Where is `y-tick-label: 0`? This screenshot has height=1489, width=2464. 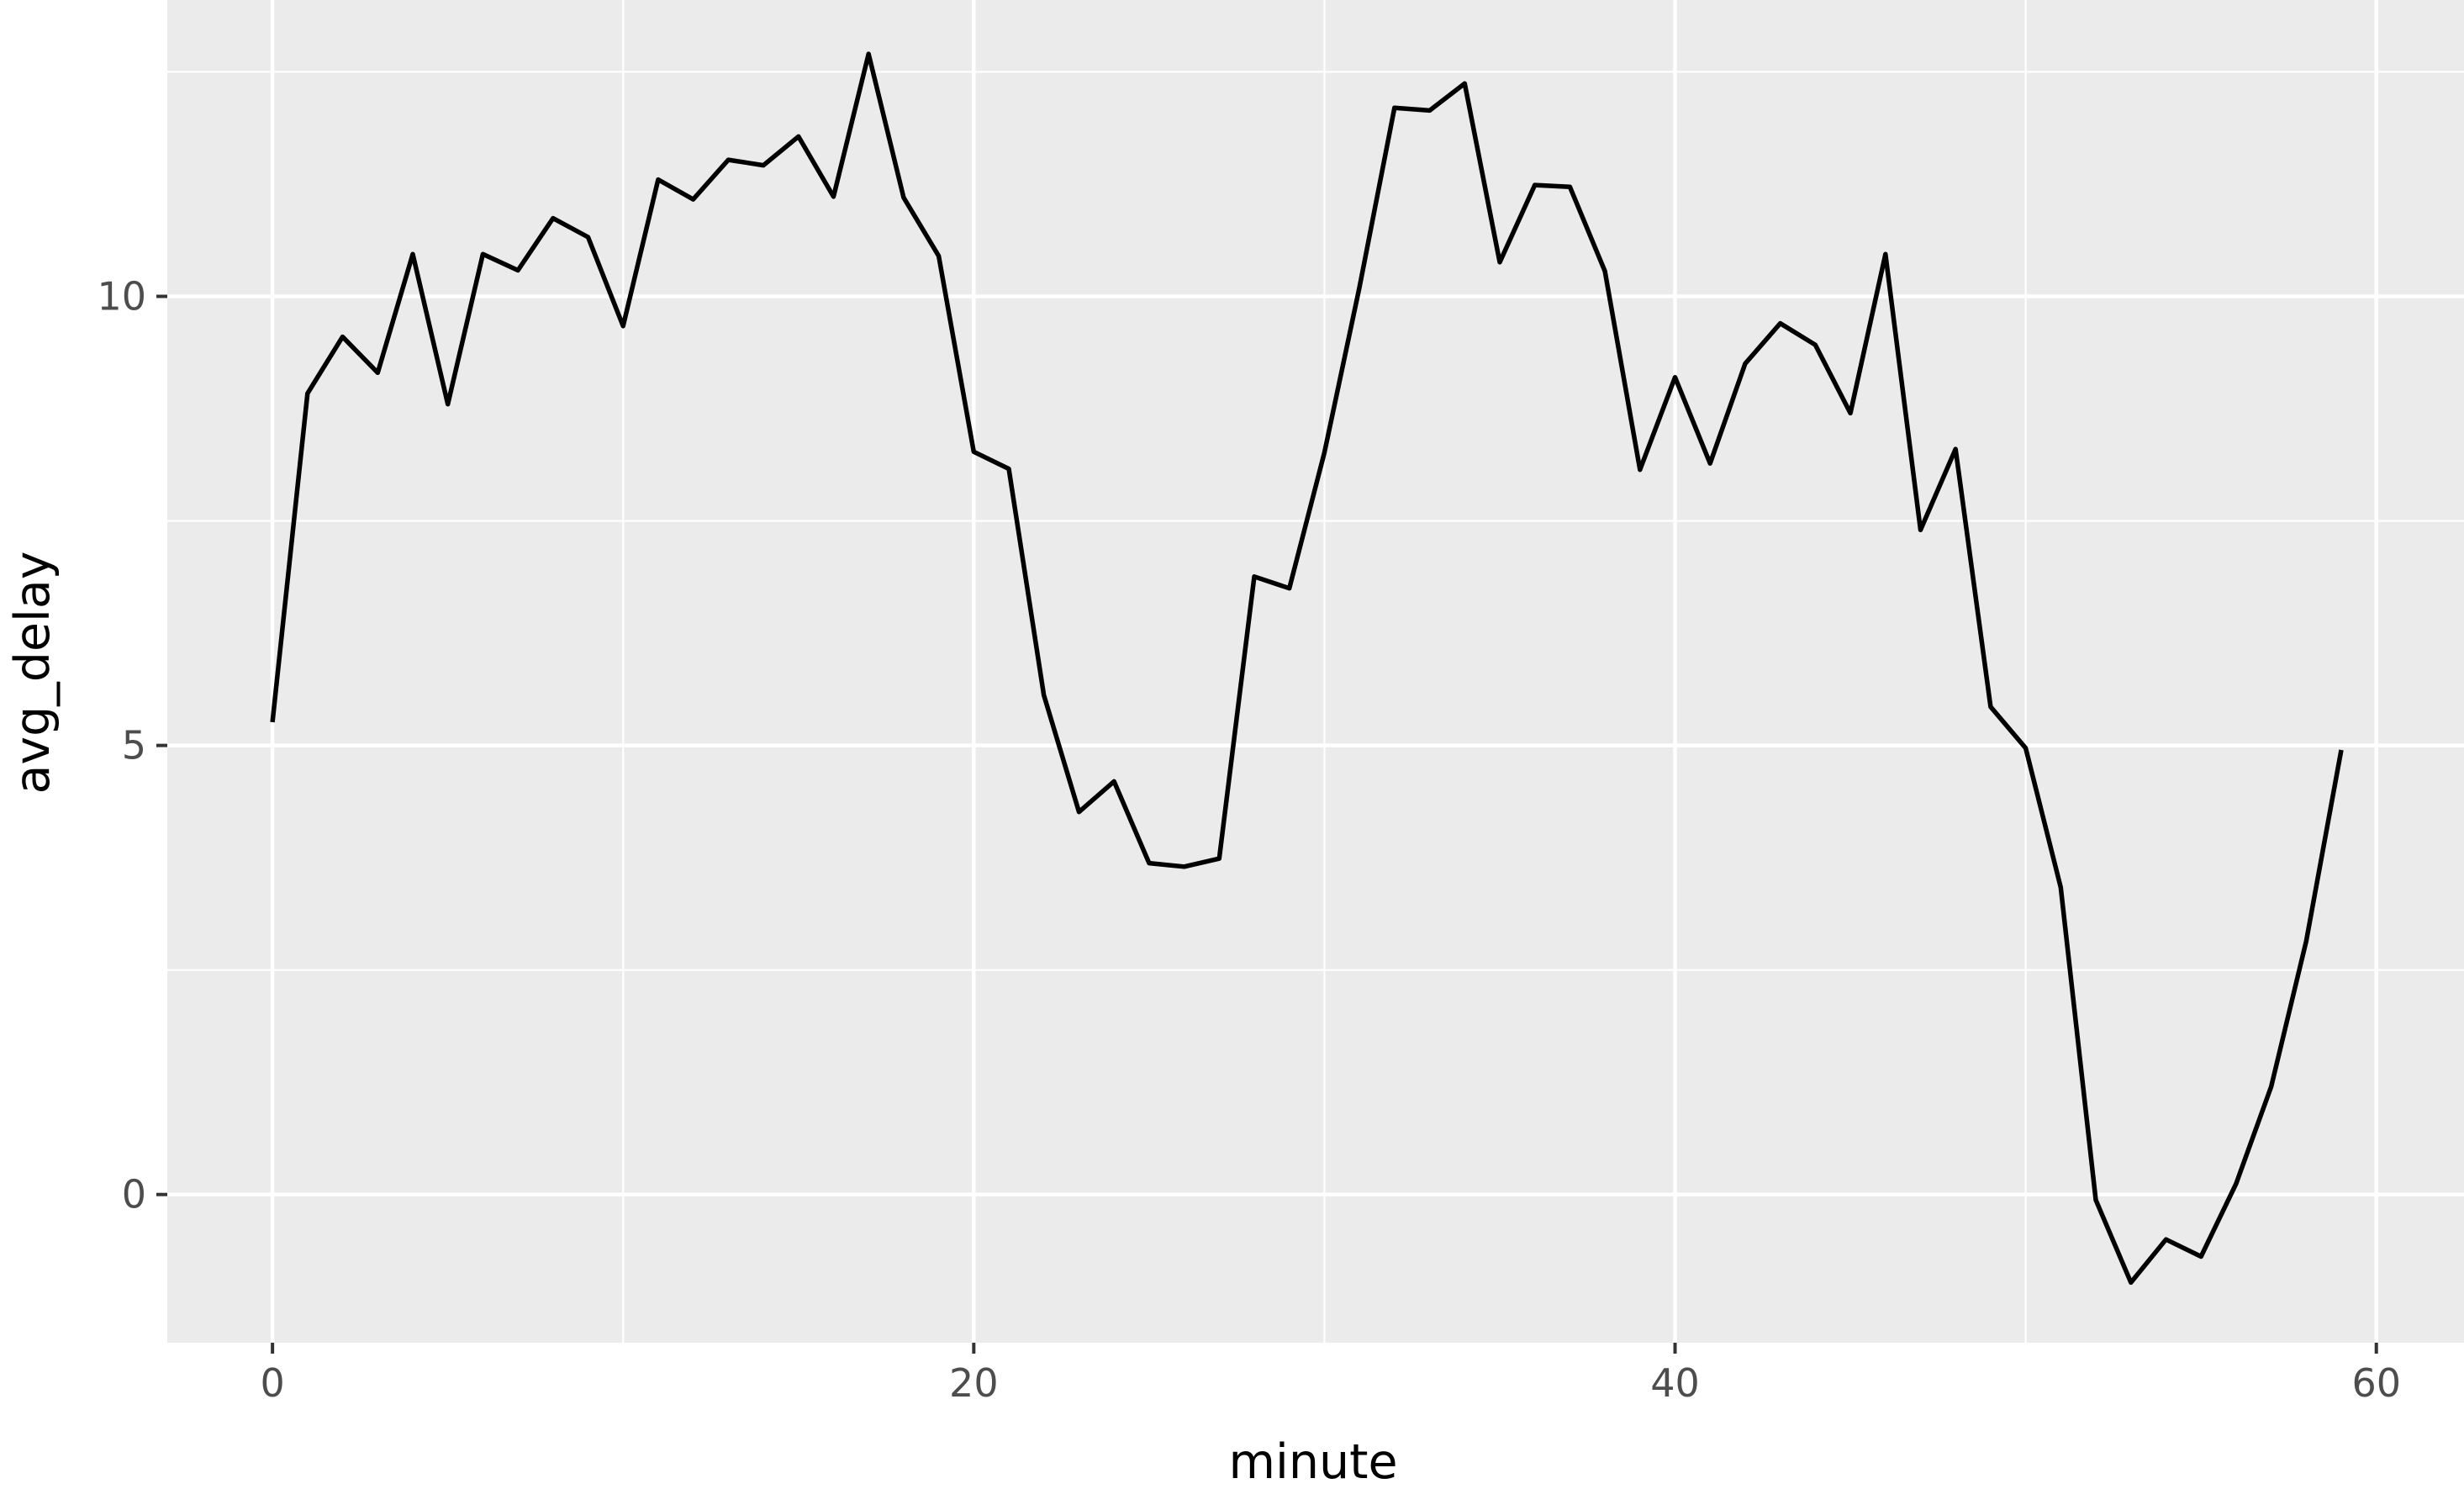 y-tick-label: 0 is located at coordinates (134, 1194).